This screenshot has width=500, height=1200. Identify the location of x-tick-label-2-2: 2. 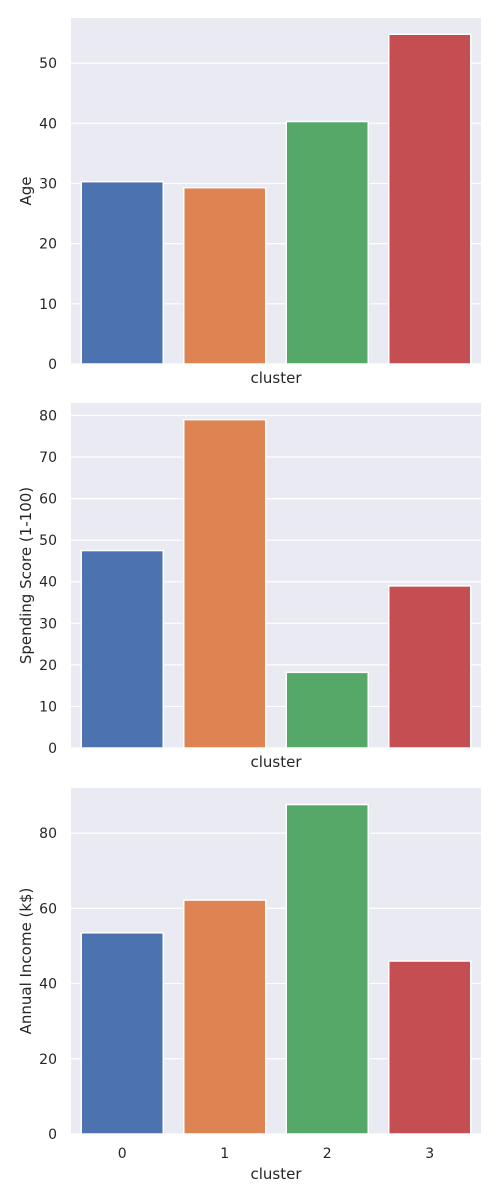
(327, 1154).